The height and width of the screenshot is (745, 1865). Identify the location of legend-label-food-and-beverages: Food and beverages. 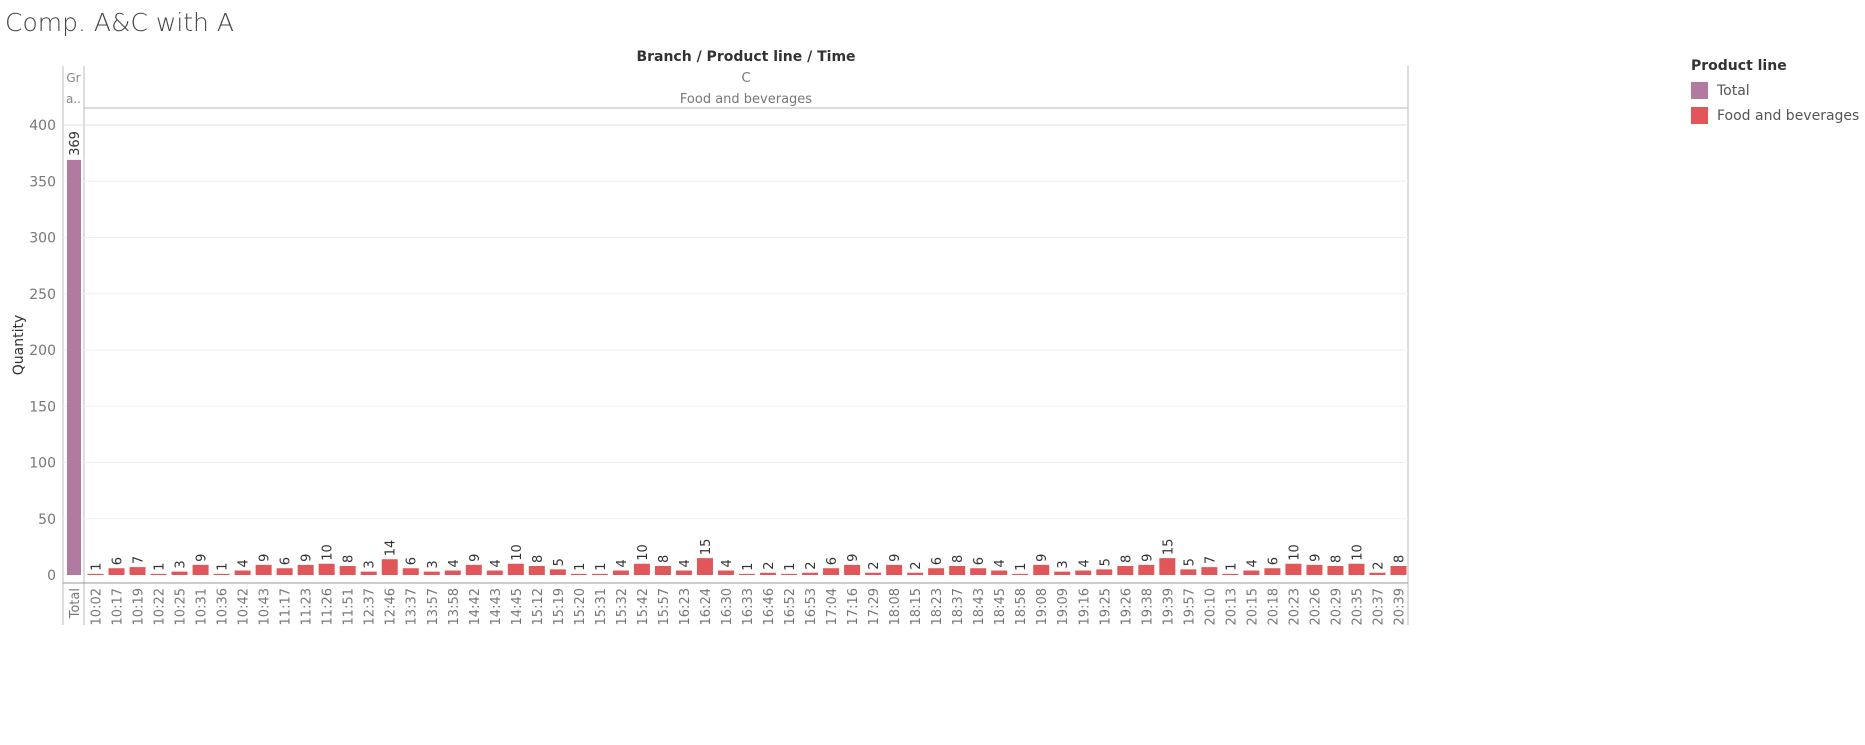
(1788, 115).